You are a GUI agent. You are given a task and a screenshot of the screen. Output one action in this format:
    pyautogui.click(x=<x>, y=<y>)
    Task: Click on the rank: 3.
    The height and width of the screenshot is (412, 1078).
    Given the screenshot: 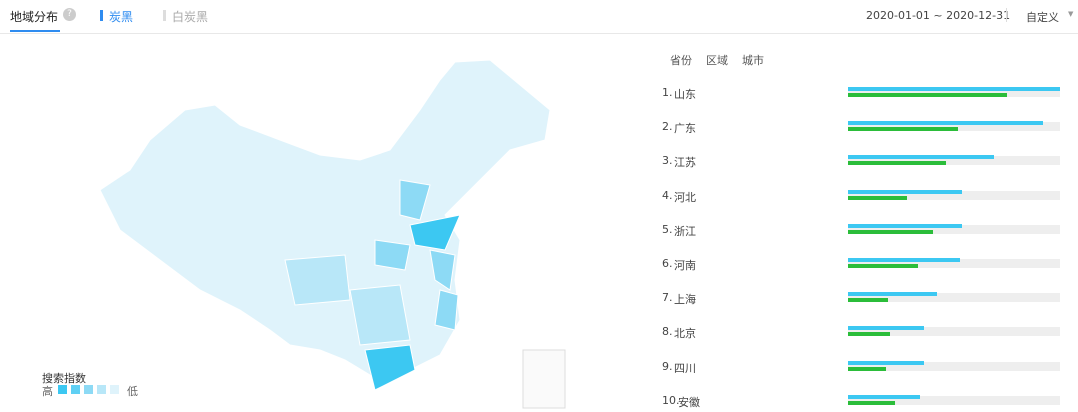 What is the action you would take?
    pyautogui.click(x=667, y=161)
    